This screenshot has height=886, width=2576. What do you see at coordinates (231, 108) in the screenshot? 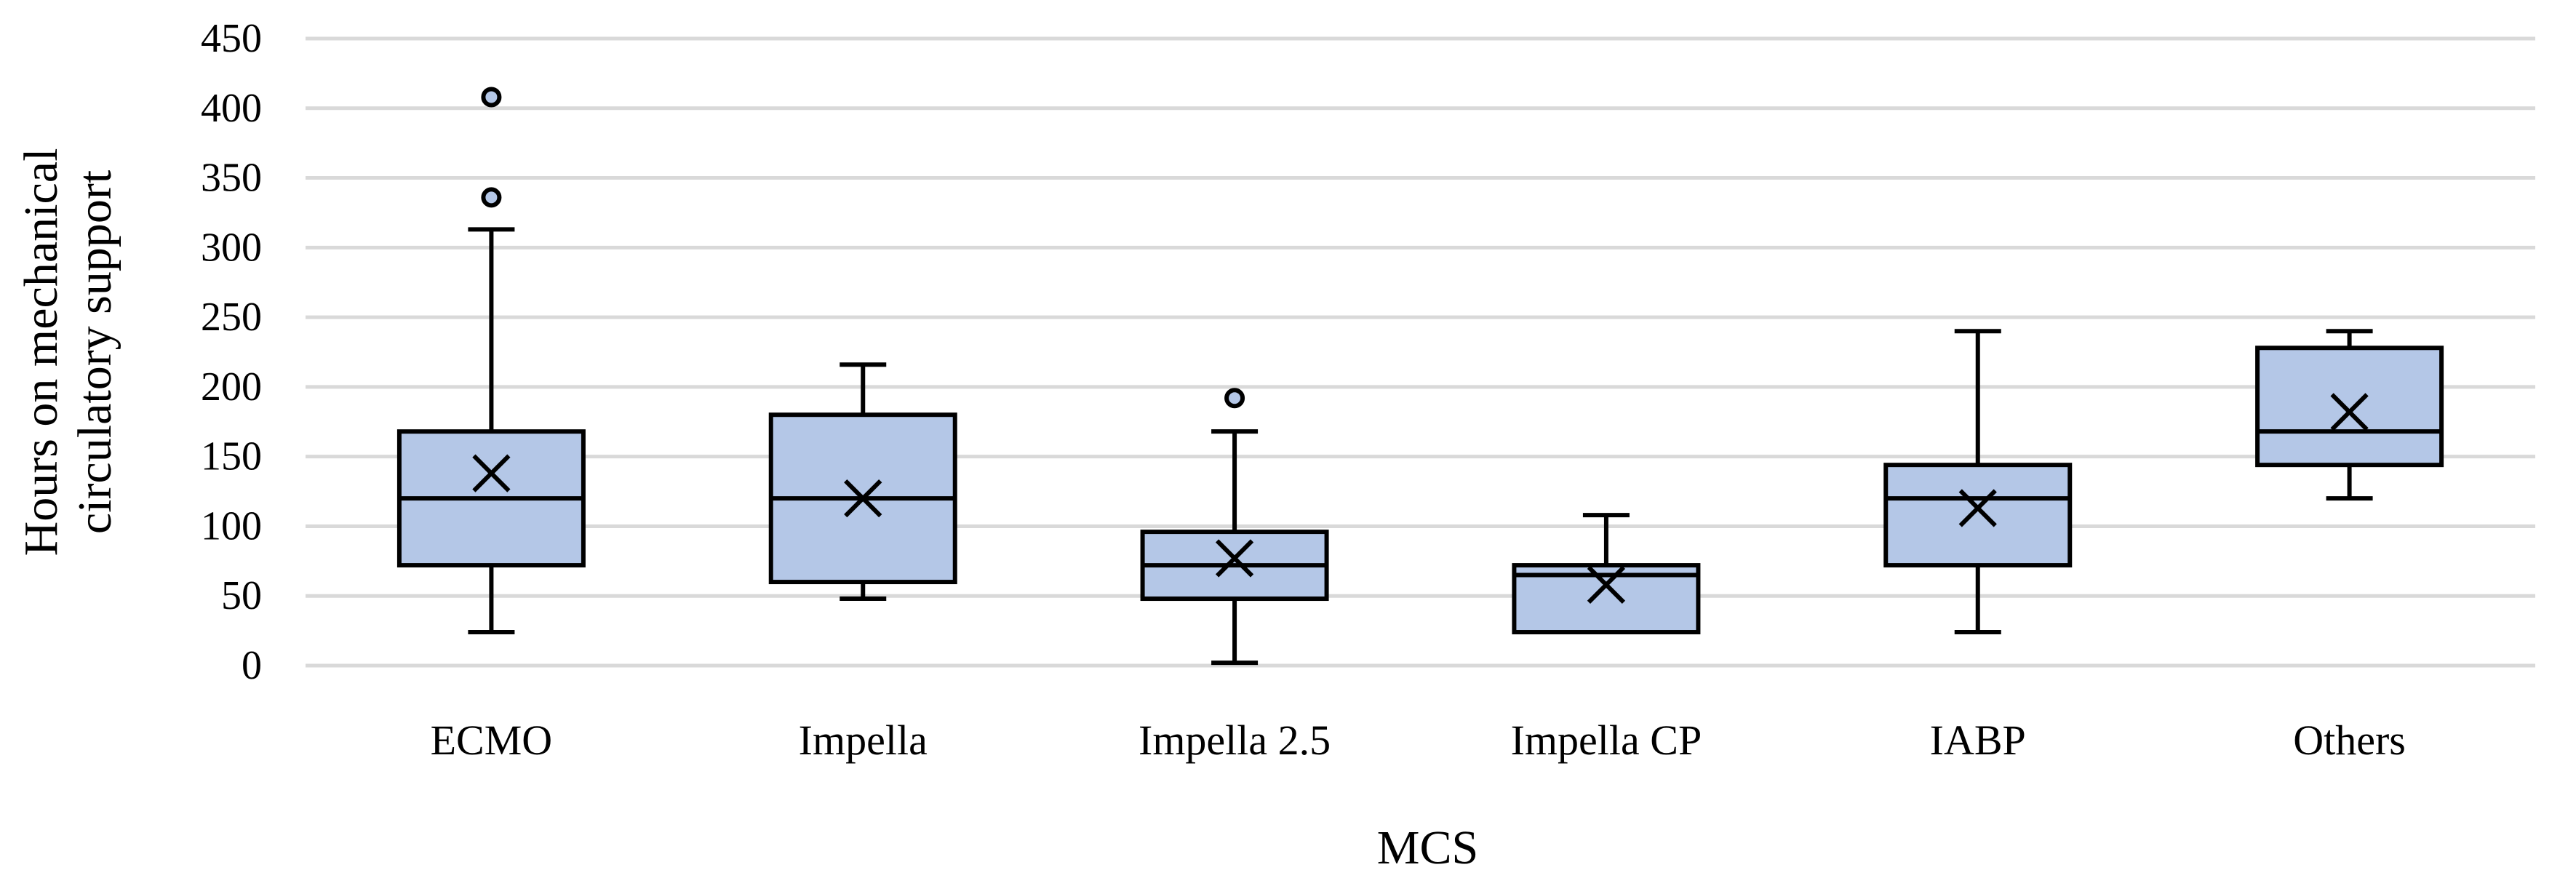
I see `y-tick-label: 400` at bounding box center [231, 108].